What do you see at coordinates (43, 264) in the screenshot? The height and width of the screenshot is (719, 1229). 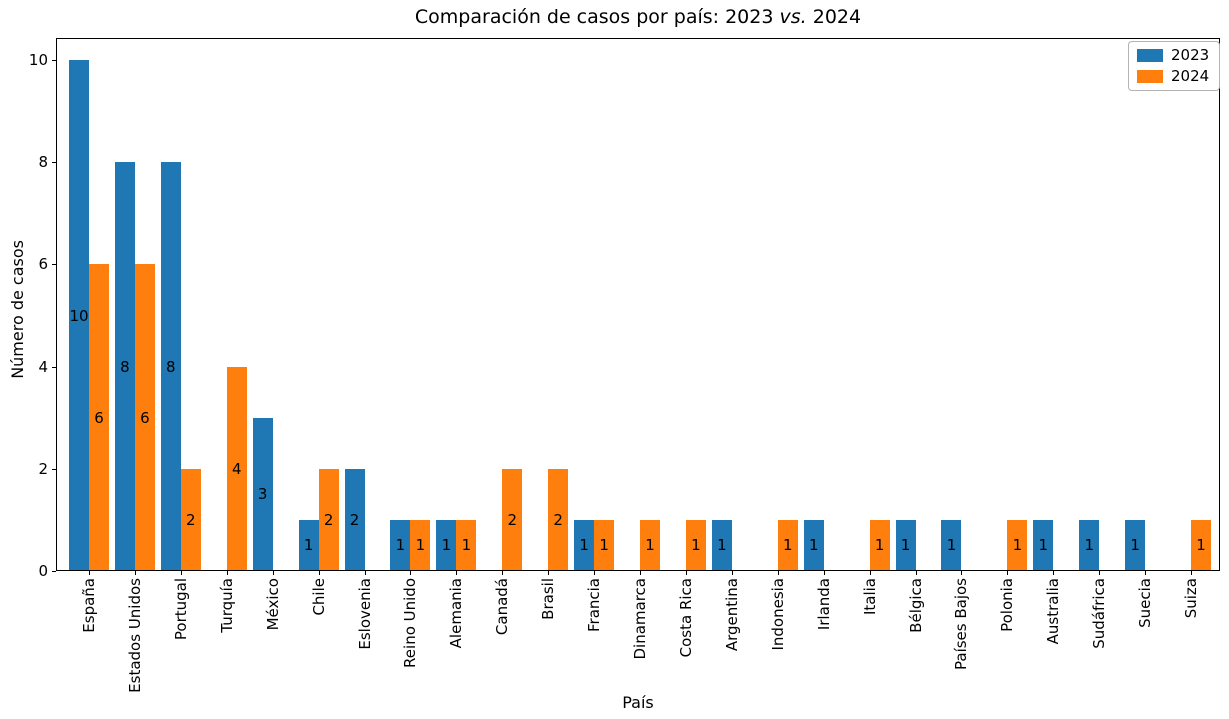 I see `y-tick-label: 6` at bounding box center [43, 264].